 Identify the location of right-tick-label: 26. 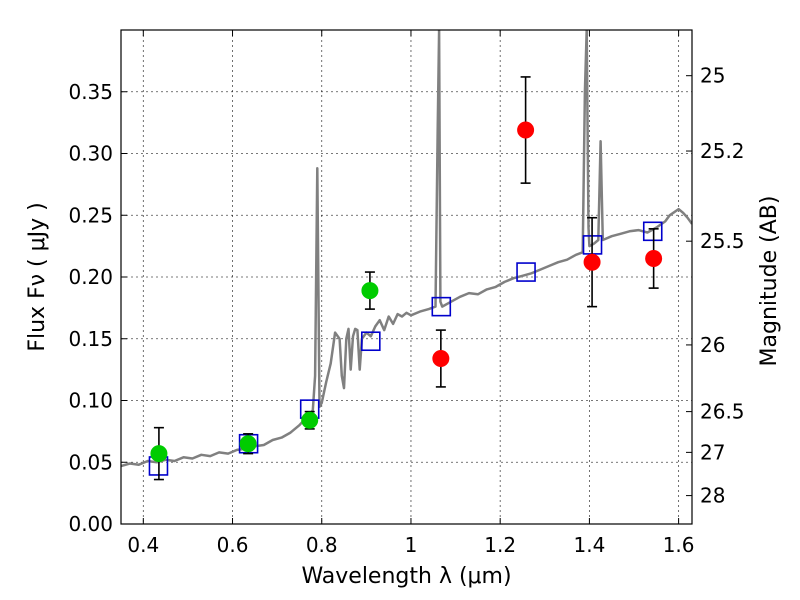
(712, 345).